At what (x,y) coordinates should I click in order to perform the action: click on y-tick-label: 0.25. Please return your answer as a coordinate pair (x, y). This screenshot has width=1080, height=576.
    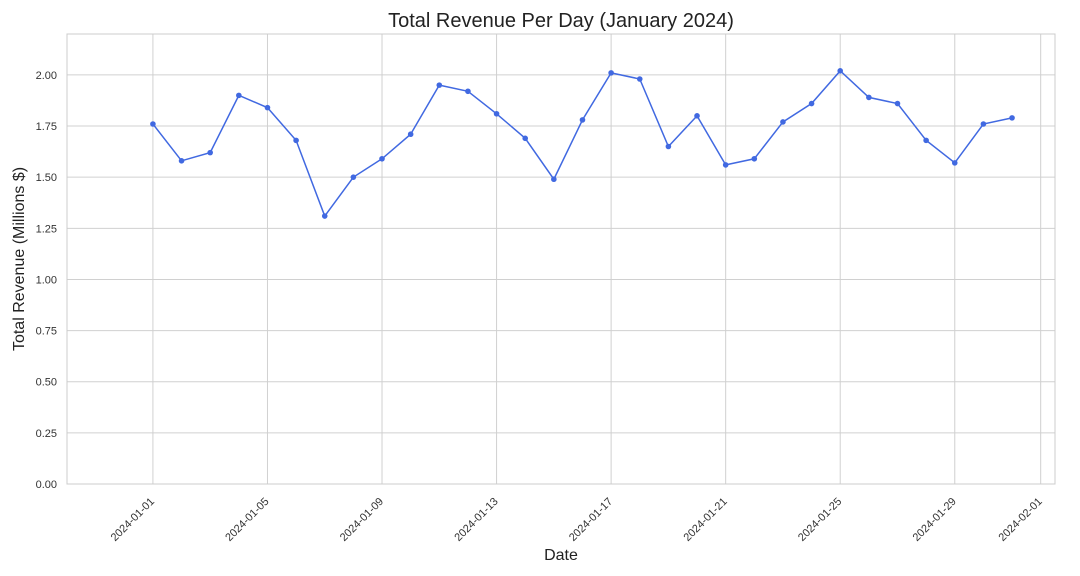
    Looking at the image, I should click on (46, 434).